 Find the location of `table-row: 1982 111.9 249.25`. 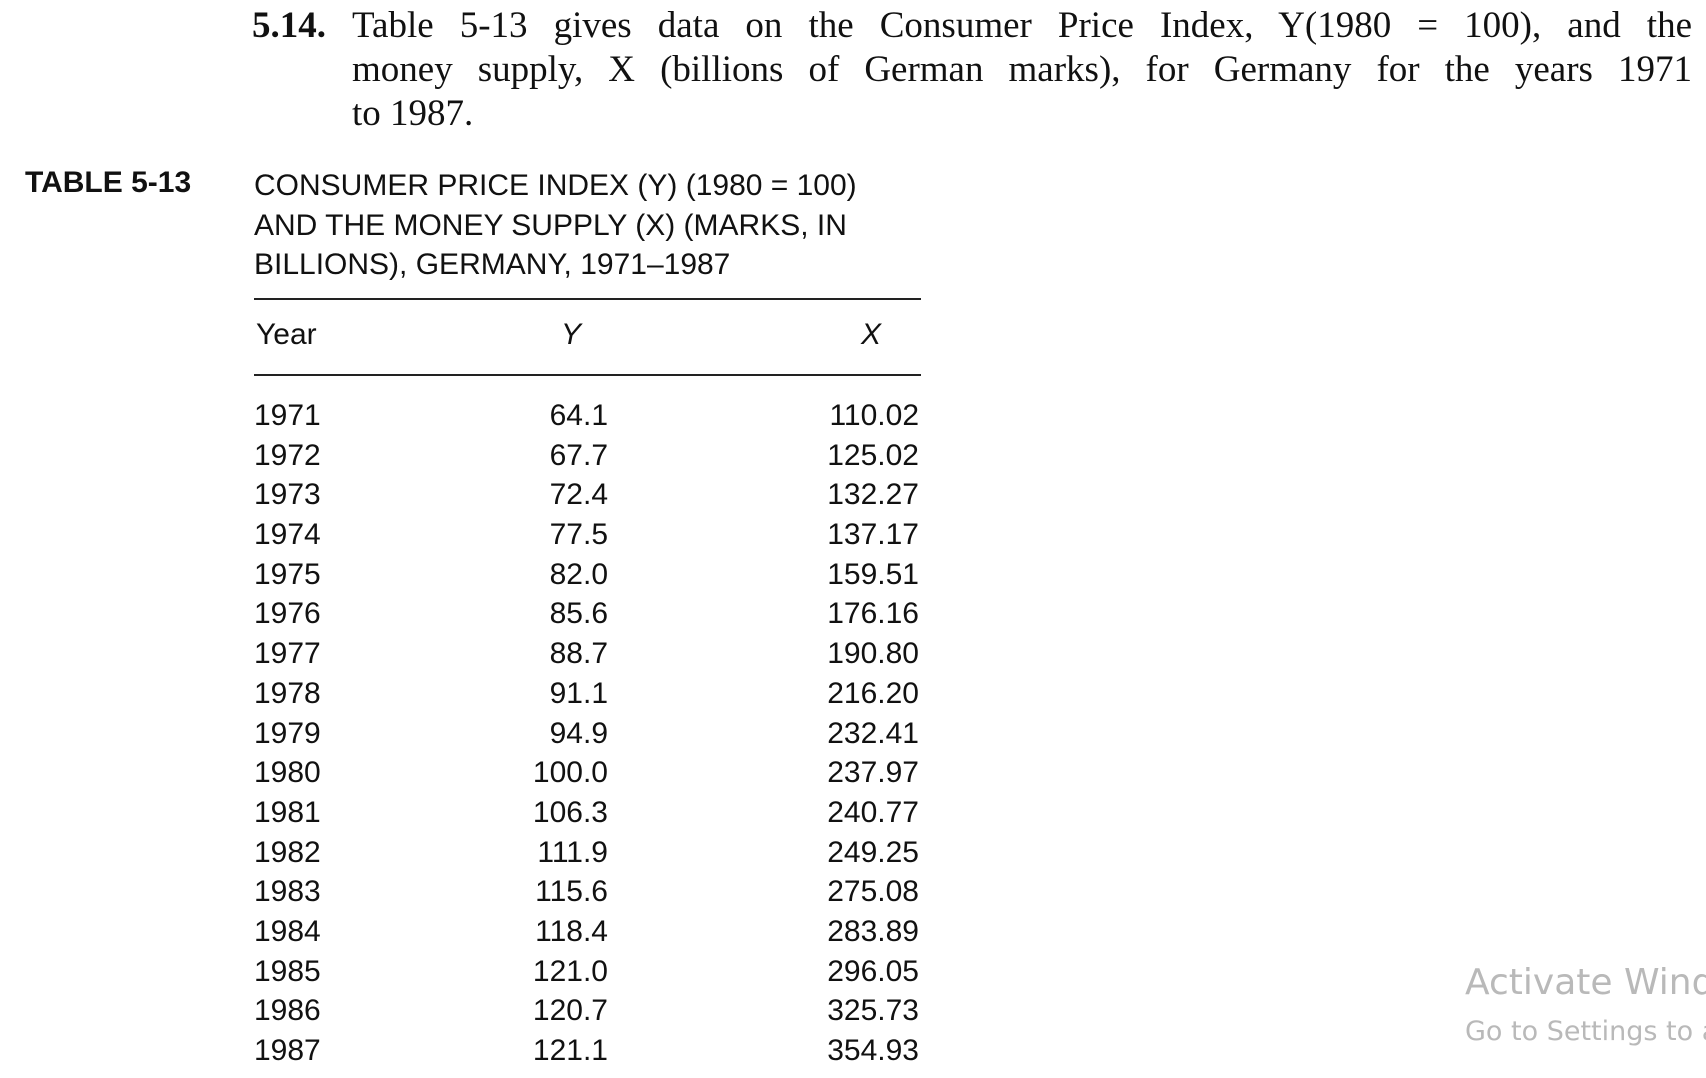

table-row: 1982 111.9 249.25 is located at coordinates (587, 853).